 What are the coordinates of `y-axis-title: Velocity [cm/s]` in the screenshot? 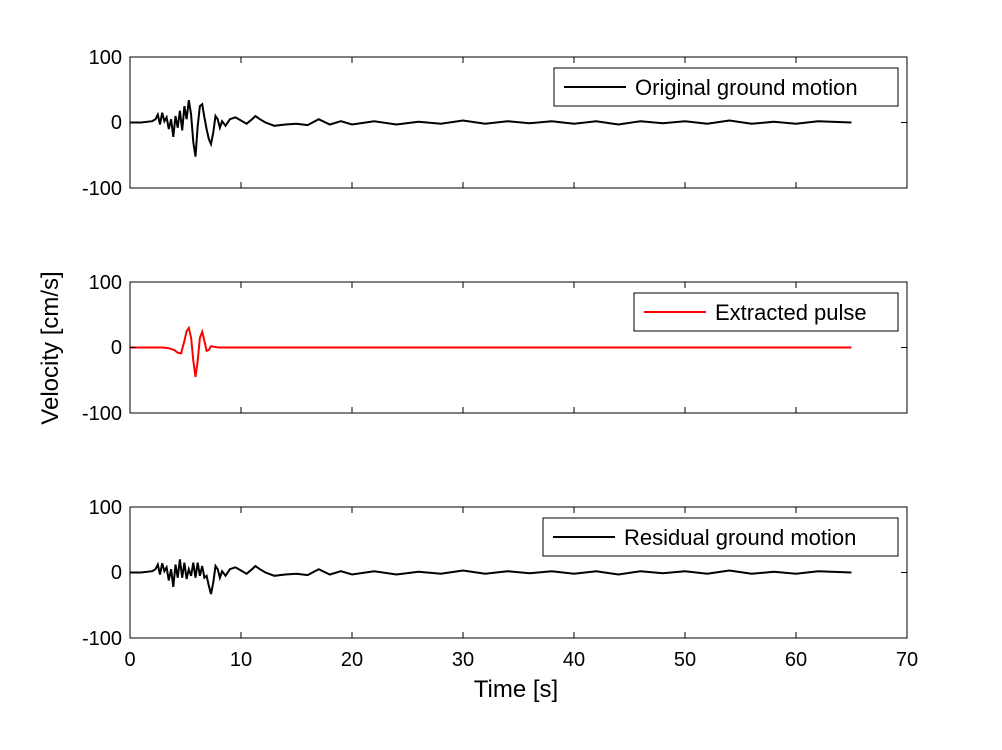 It's located at (50, 347).